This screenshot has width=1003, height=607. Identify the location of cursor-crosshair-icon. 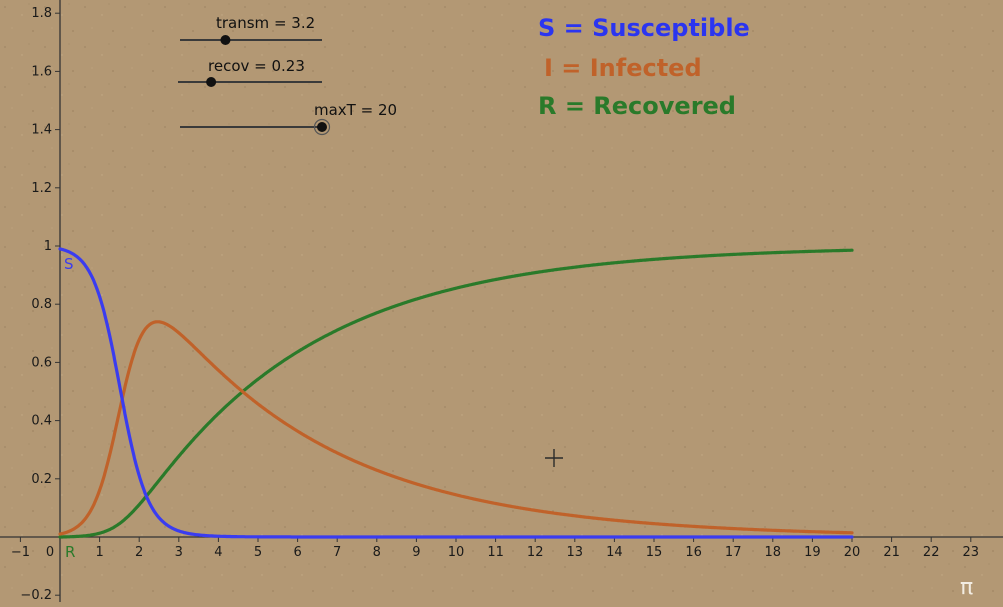
(554, 458).